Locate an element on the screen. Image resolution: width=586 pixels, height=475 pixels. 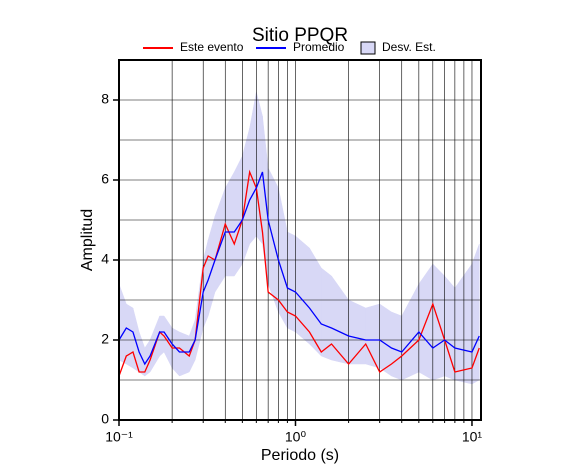
y-tick-label: 4 is located at coordinates (105, 259).